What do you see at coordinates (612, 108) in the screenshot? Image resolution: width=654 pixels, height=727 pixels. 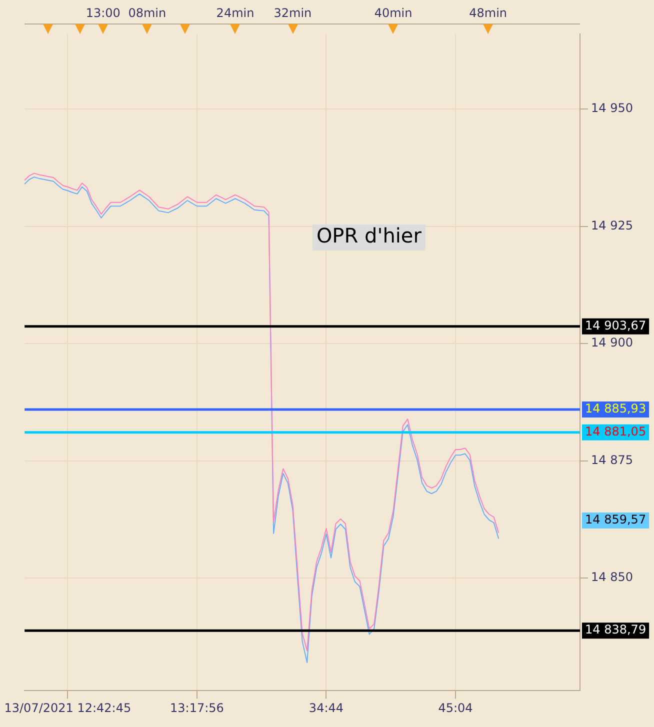 I see `y-tick-label: 14 950` at bounding box center [612, 108].